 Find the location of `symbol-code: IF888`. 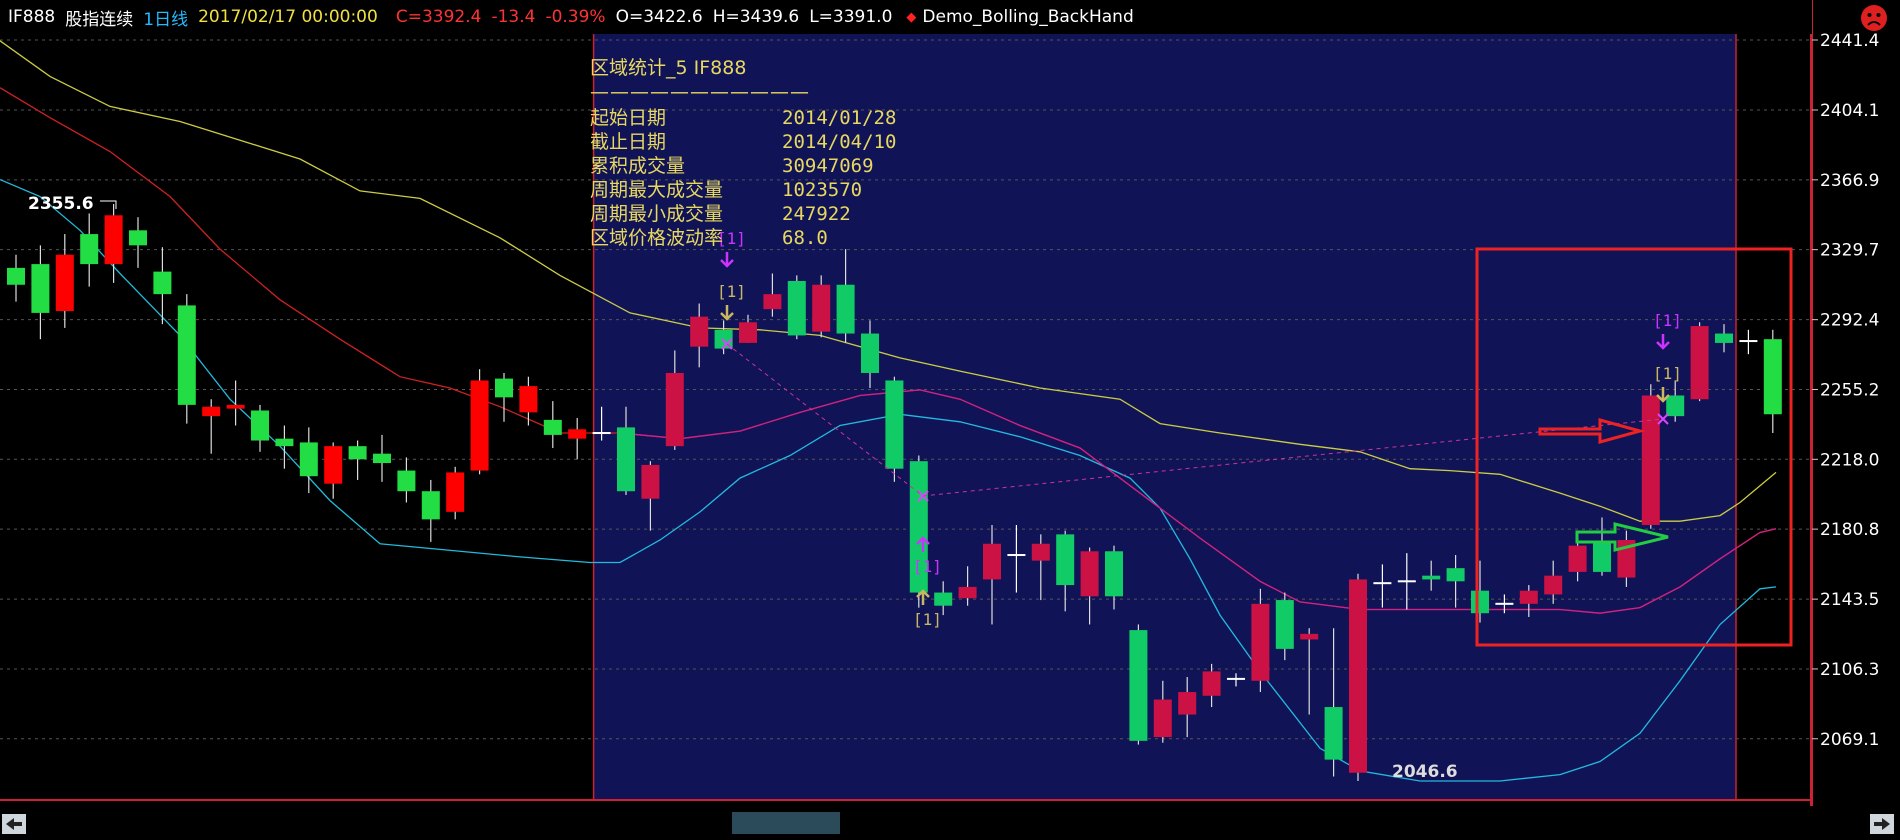

symbol-code: IF888 is located at coordinates (32, 17).